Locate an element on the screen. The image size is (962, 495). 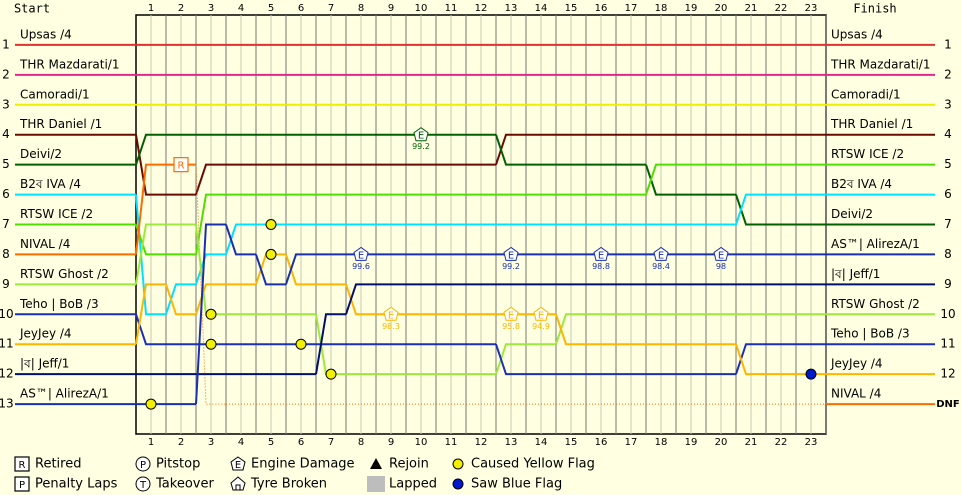
x-tick-label-top: 21 is located at coordinates (751, 8).